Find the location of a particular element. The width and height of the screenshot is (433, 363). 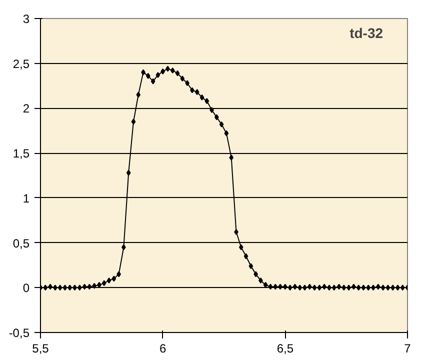

x-tick-label: 7 is located at coordinates (408, 349).